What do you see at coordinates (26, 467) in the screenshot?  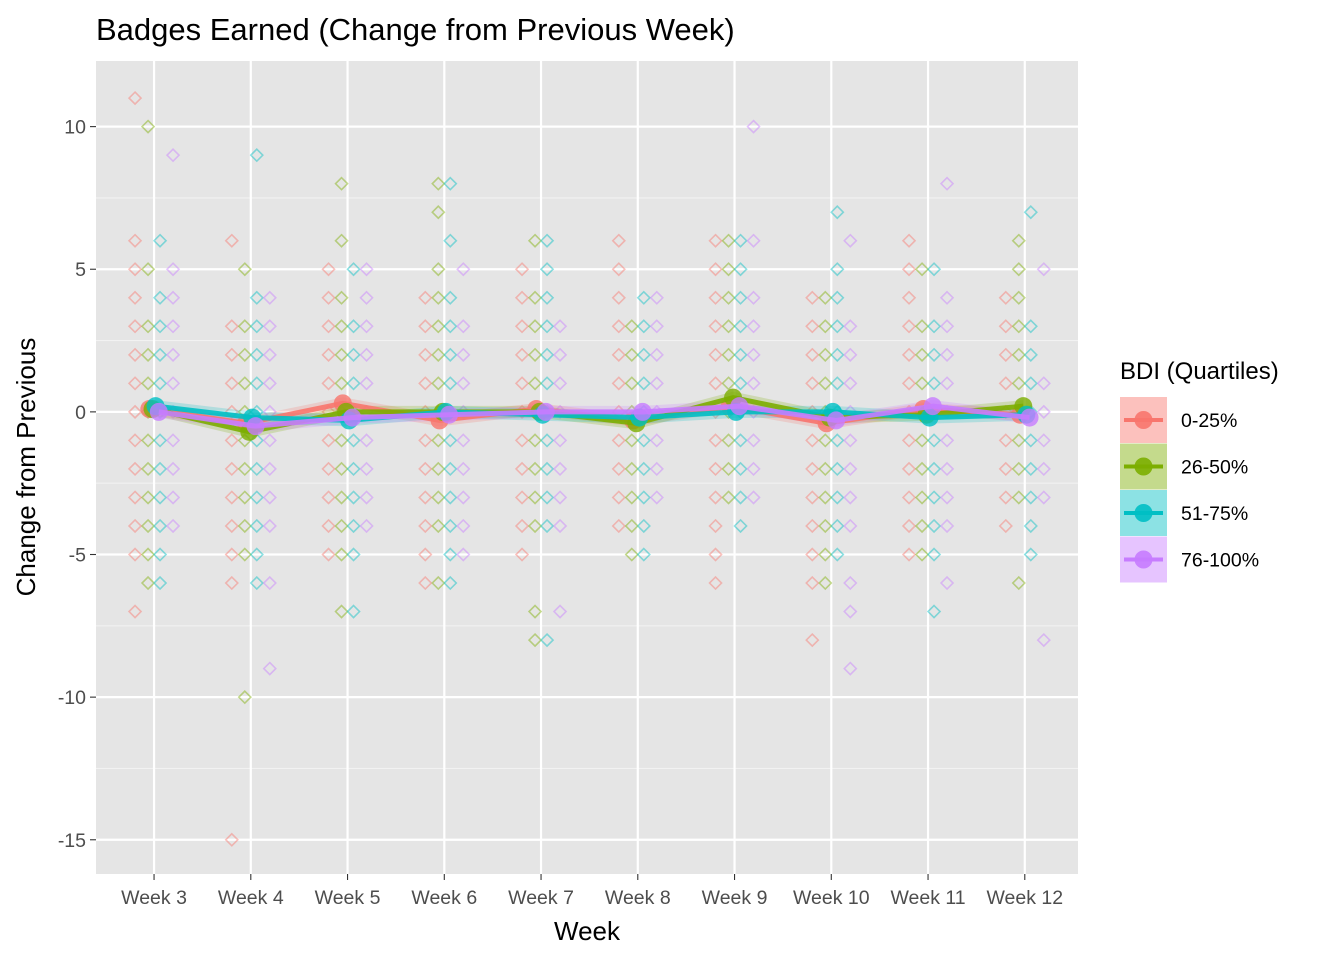 I see `y-axis-title: Change from Previous` at bounding box center [26, 467].